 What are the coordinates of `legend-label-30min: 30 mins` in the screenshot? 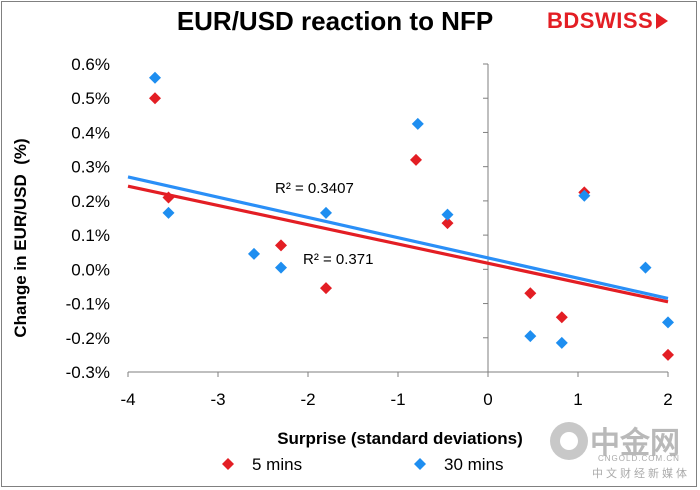 It's located at (474, 464).